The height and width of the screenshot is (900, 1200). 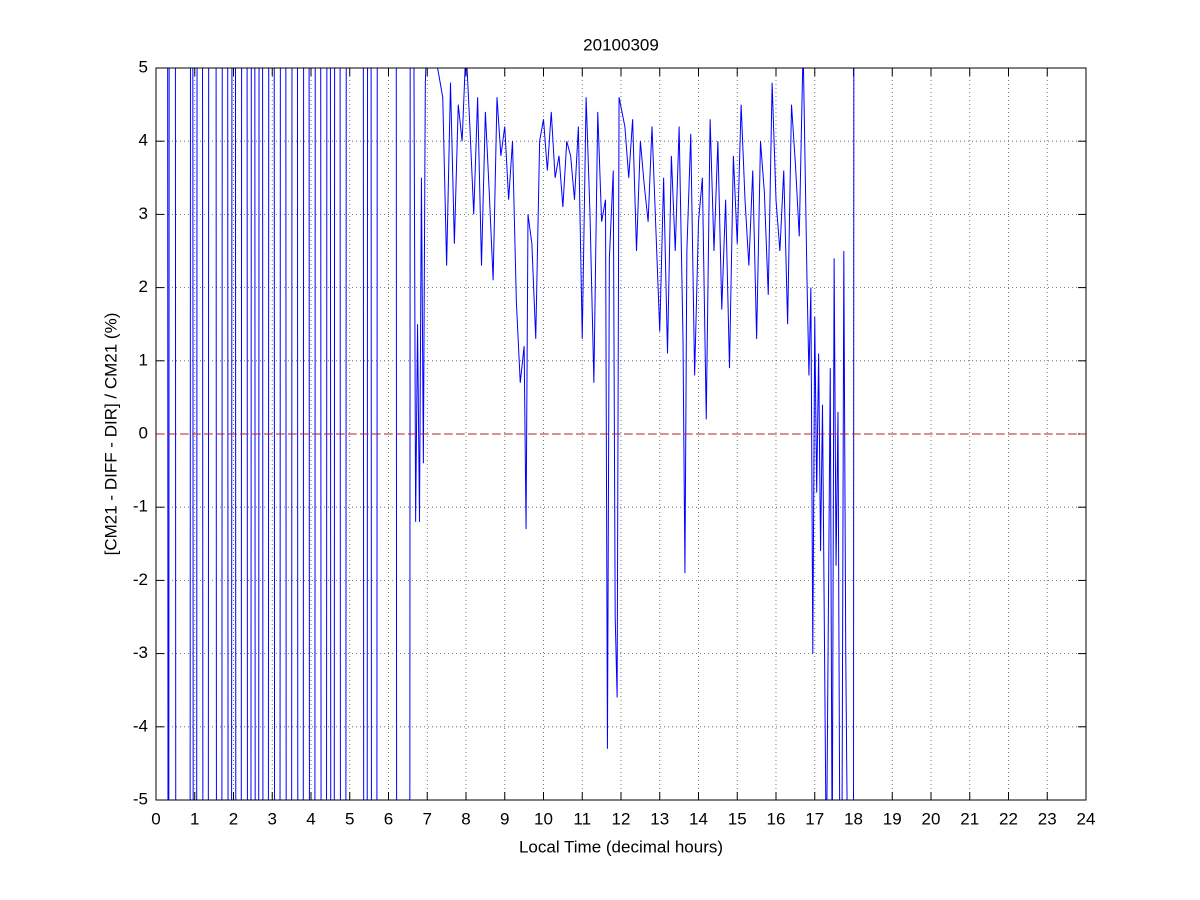 I want to click on y-tick-label: 3, so click(x=143, y=213).